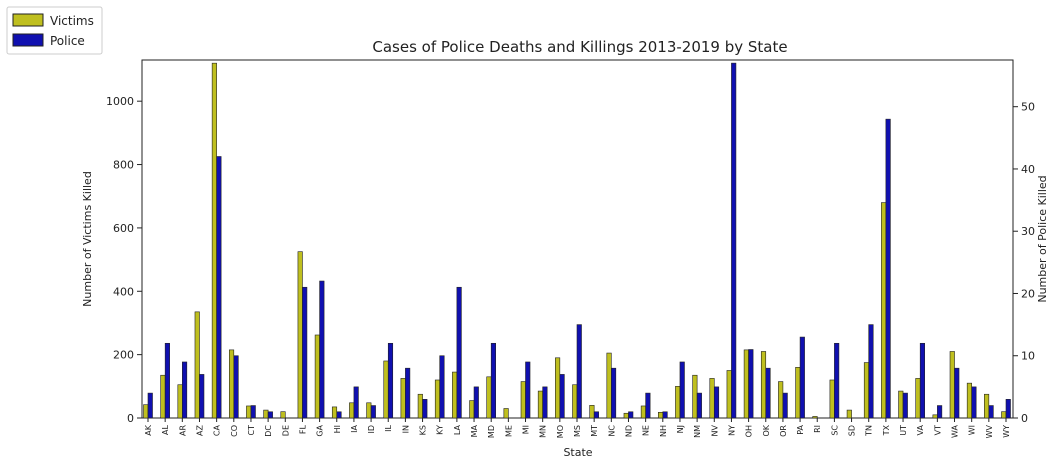  Describe the element at coordinates (528, 390) in the screenshot. I see `bar-police-mi` at that location.